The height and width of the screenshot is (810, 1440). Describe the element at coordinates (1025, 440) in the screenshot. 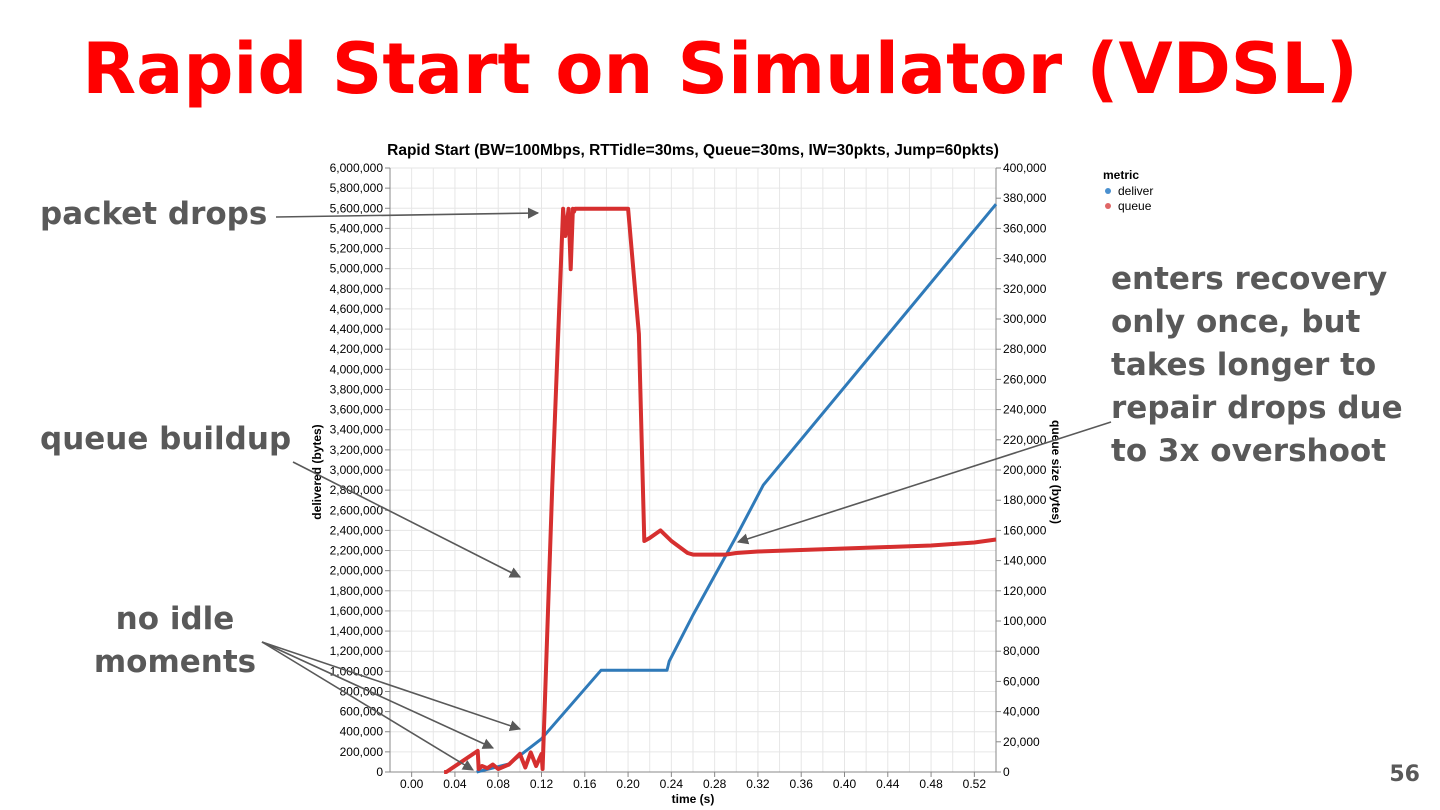

I see `y-right-tick-label: 220,000` at that location.